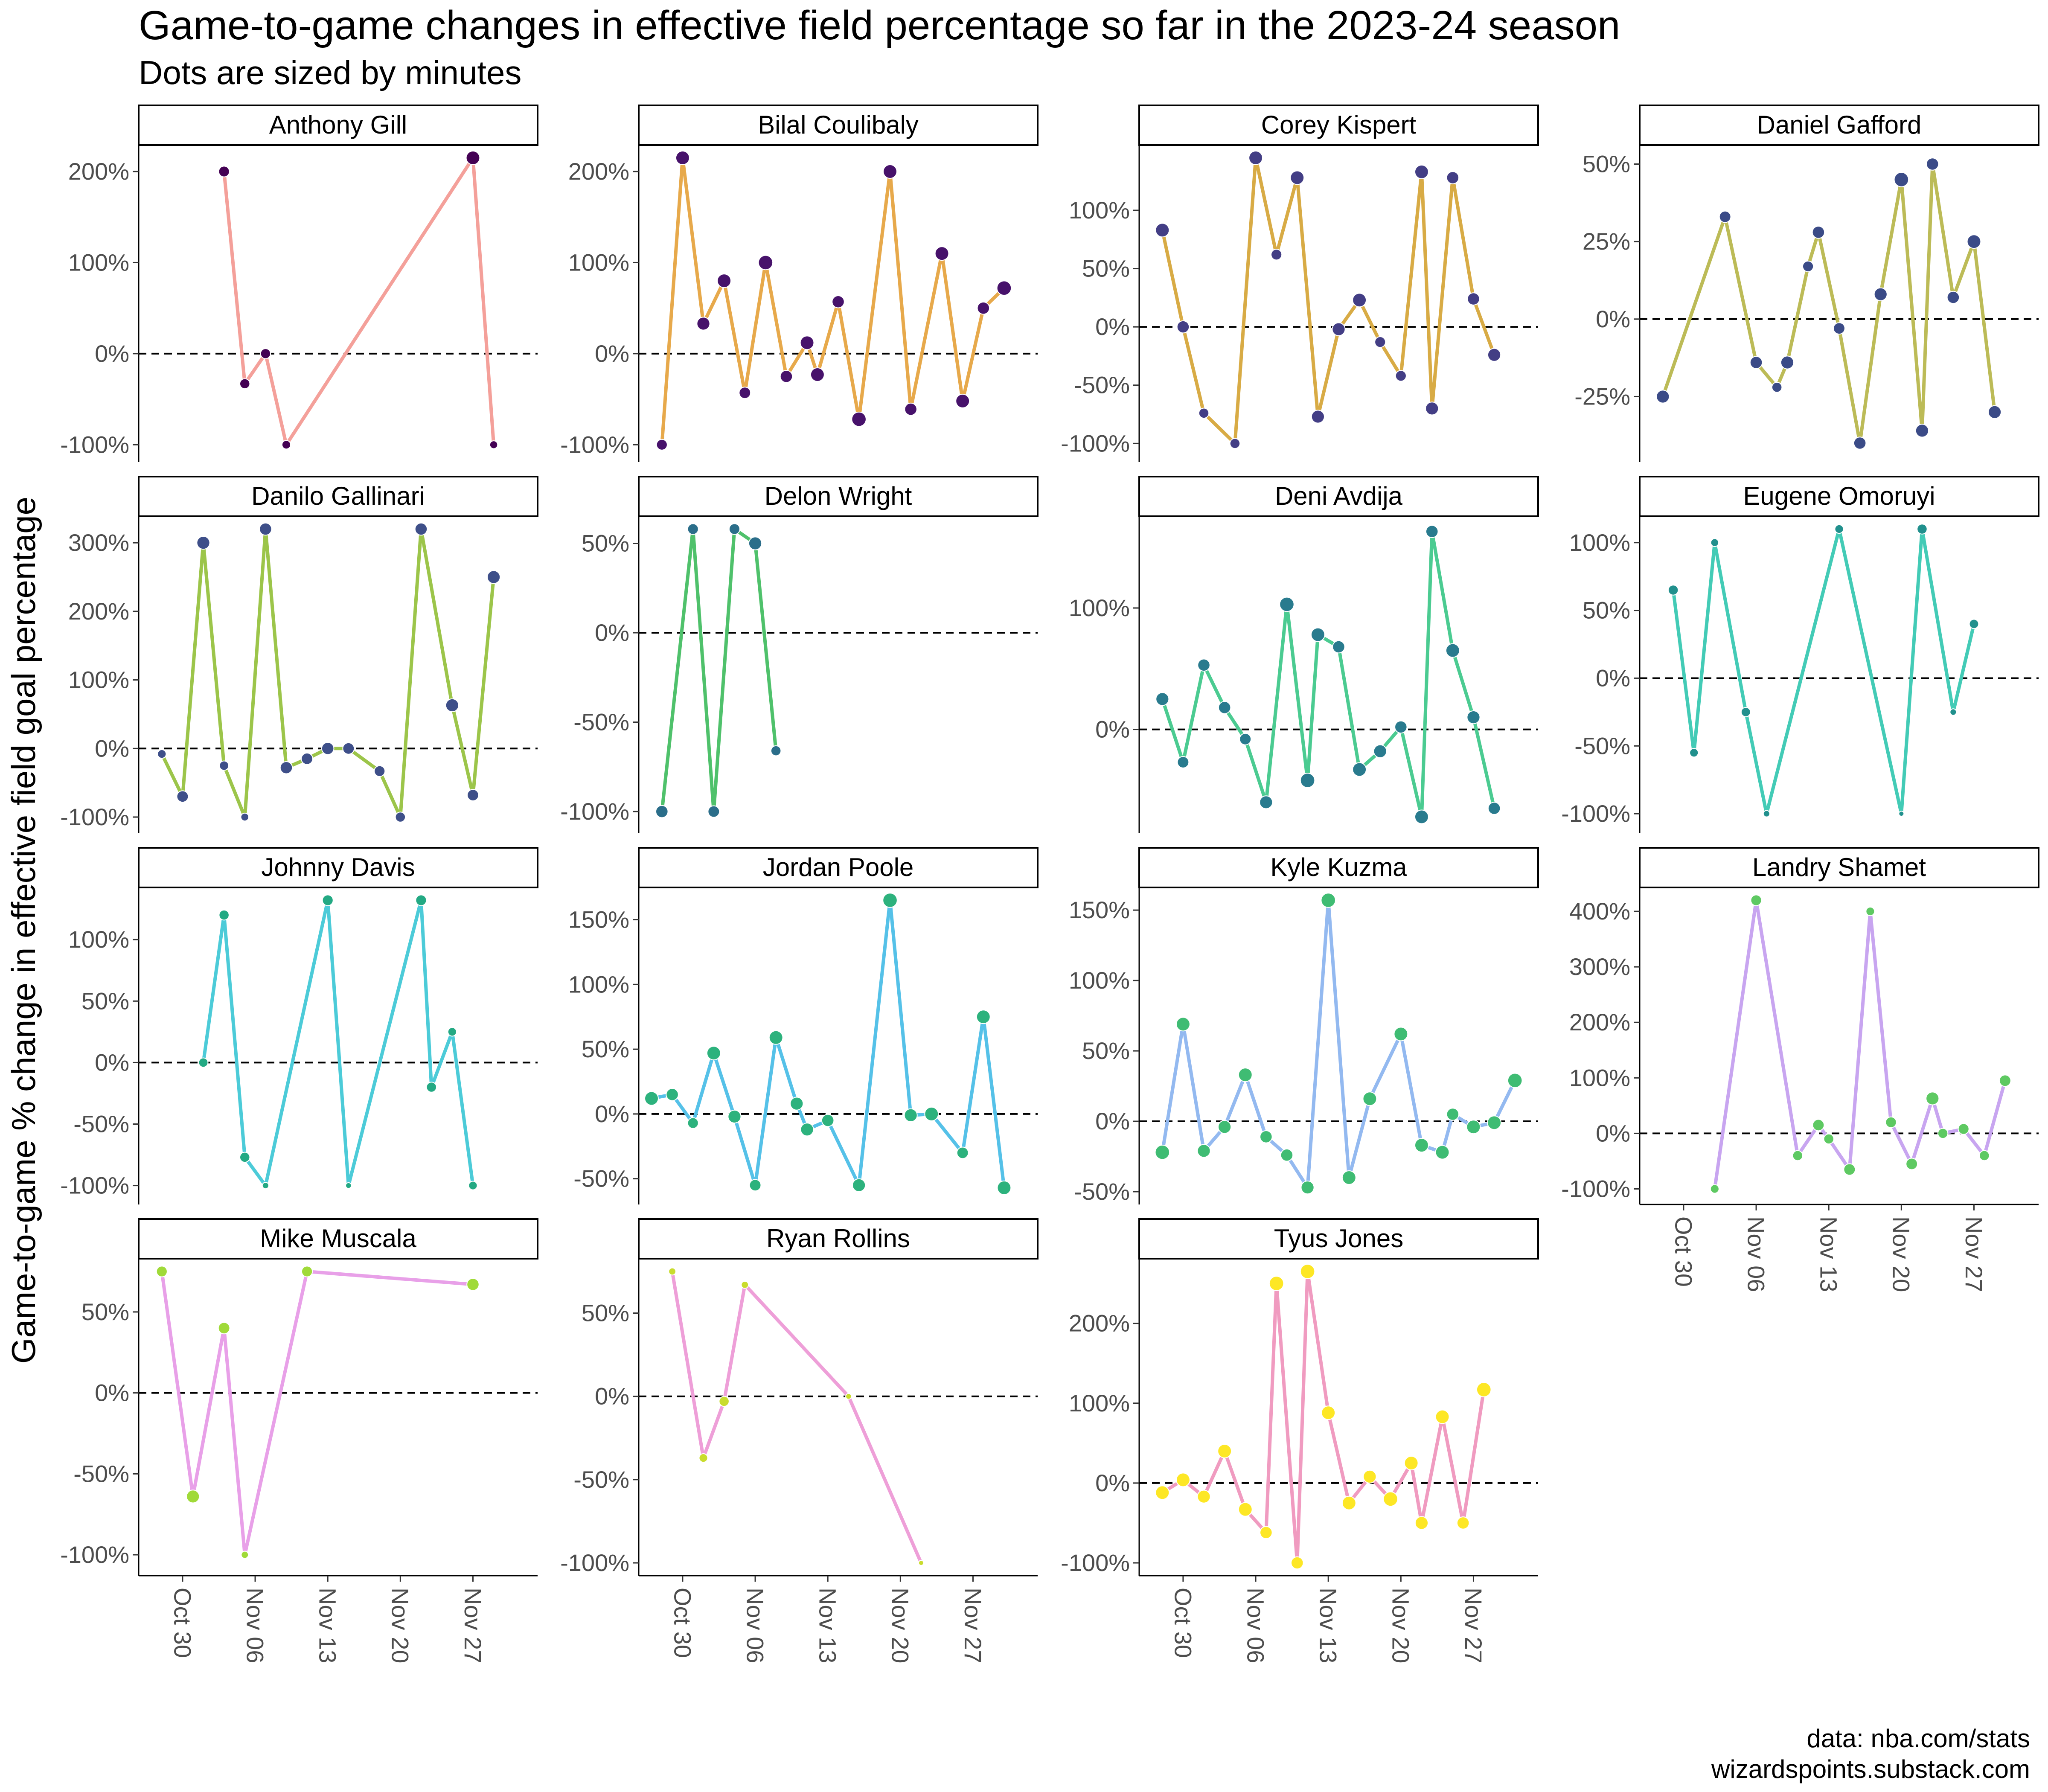  Describe the element at coordinates (299, 654) in the screenshot. I see `panel-danilo-gallinari: Danilo Gallinari -100% 0% 100% 200% 300%` at that location.